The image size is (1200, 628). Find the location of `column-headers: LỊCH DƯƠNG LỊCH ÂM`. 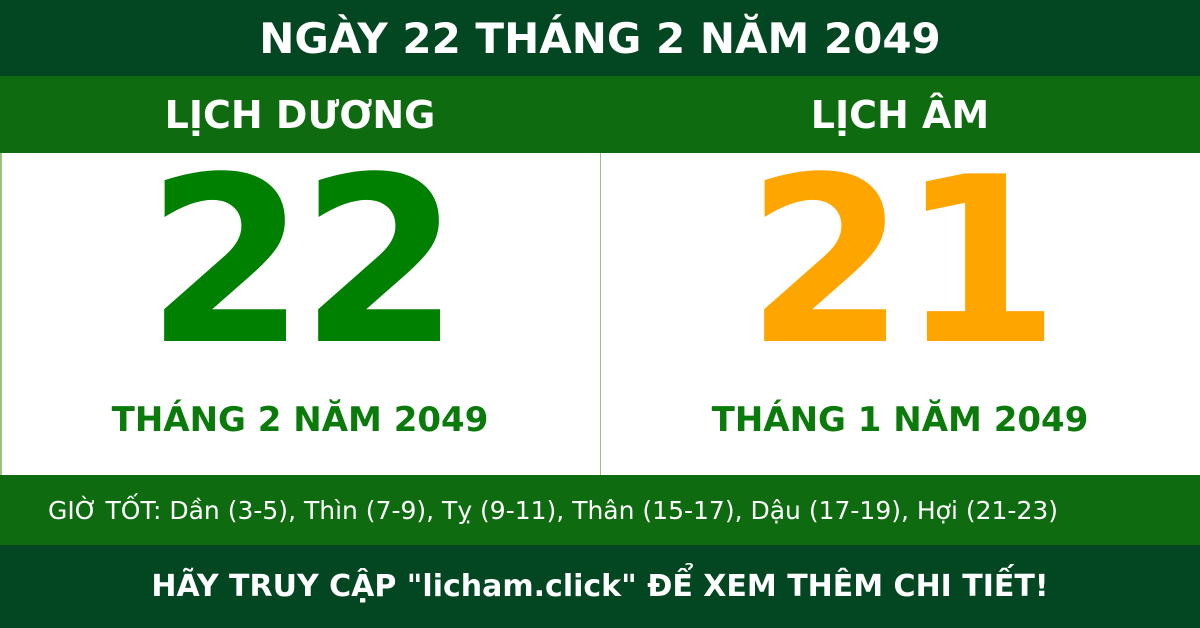

column-headers: LỊCH DƯƠNG LỊCH ÂM is located at coordinates (600, 114).